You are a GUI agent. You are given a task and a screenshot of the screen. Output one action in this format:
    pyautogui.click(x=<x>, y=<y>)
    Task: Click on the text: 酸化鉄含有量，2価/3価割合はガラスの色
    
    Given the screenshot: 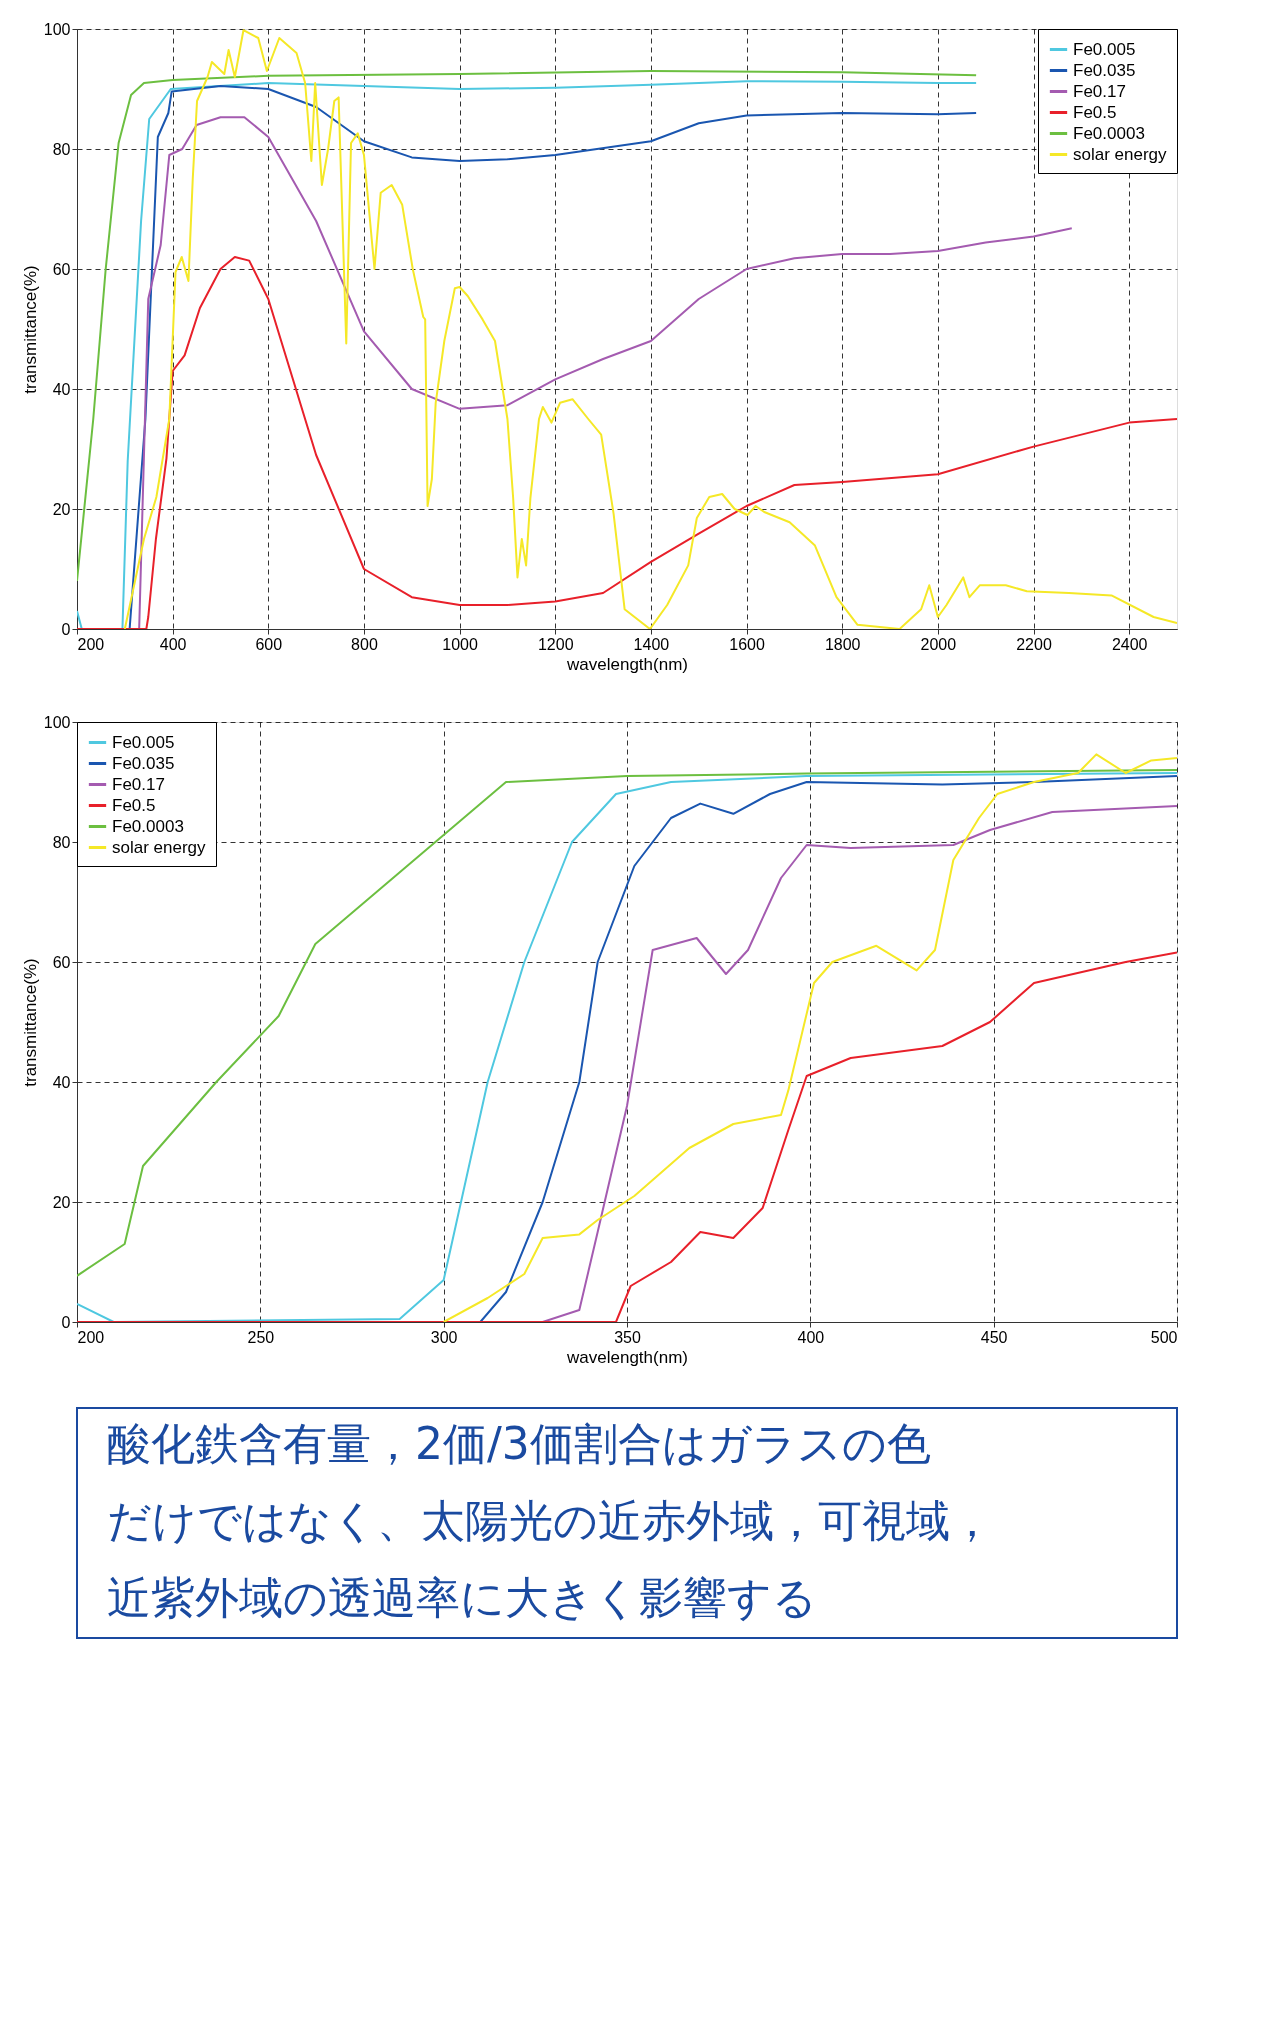 What is the action you would take?
    pyautogui.click(x=519, y=1444)
    